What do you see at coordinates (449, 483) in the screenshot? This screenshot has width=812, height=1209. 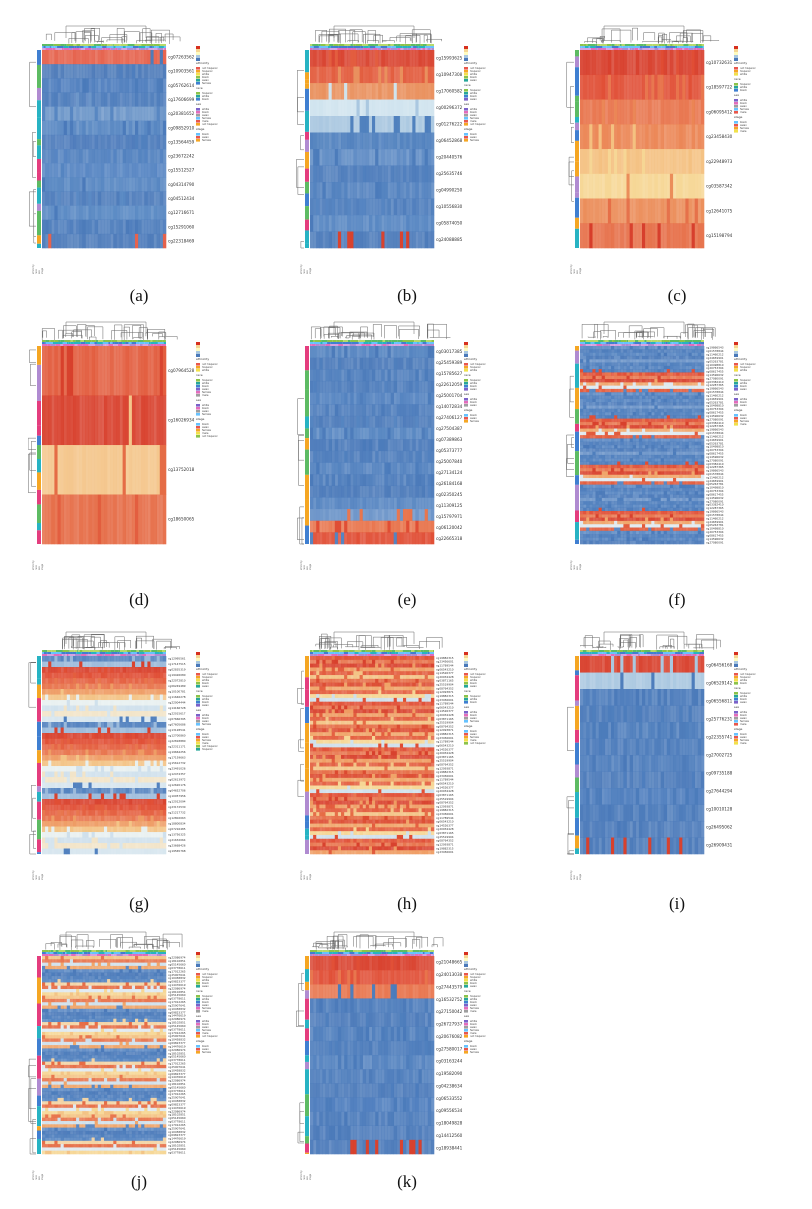 I see `row-label: cg26184168` at bounding box center [449, 483].